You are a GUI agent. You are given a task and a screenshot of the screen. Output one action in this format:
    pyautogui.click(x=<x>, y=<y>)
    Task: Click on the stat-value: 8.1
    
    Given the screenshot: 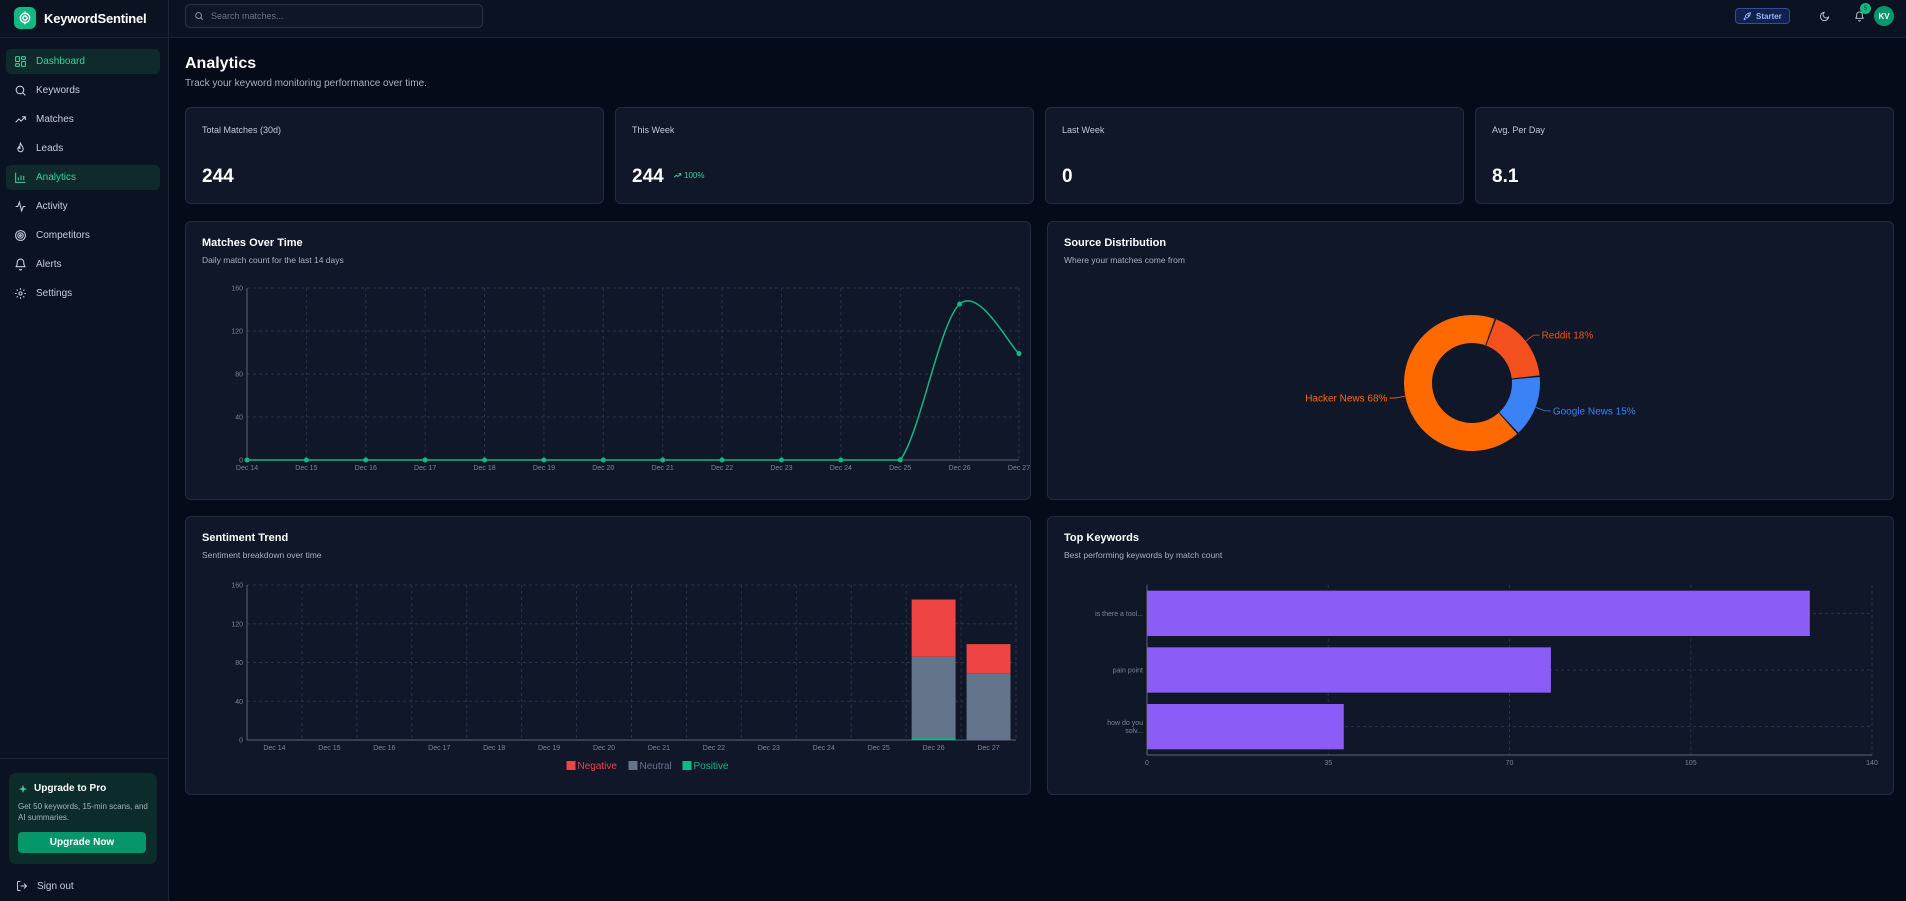 What is the action you would take?
    pyautogui.click(x=1505, y=176)
    